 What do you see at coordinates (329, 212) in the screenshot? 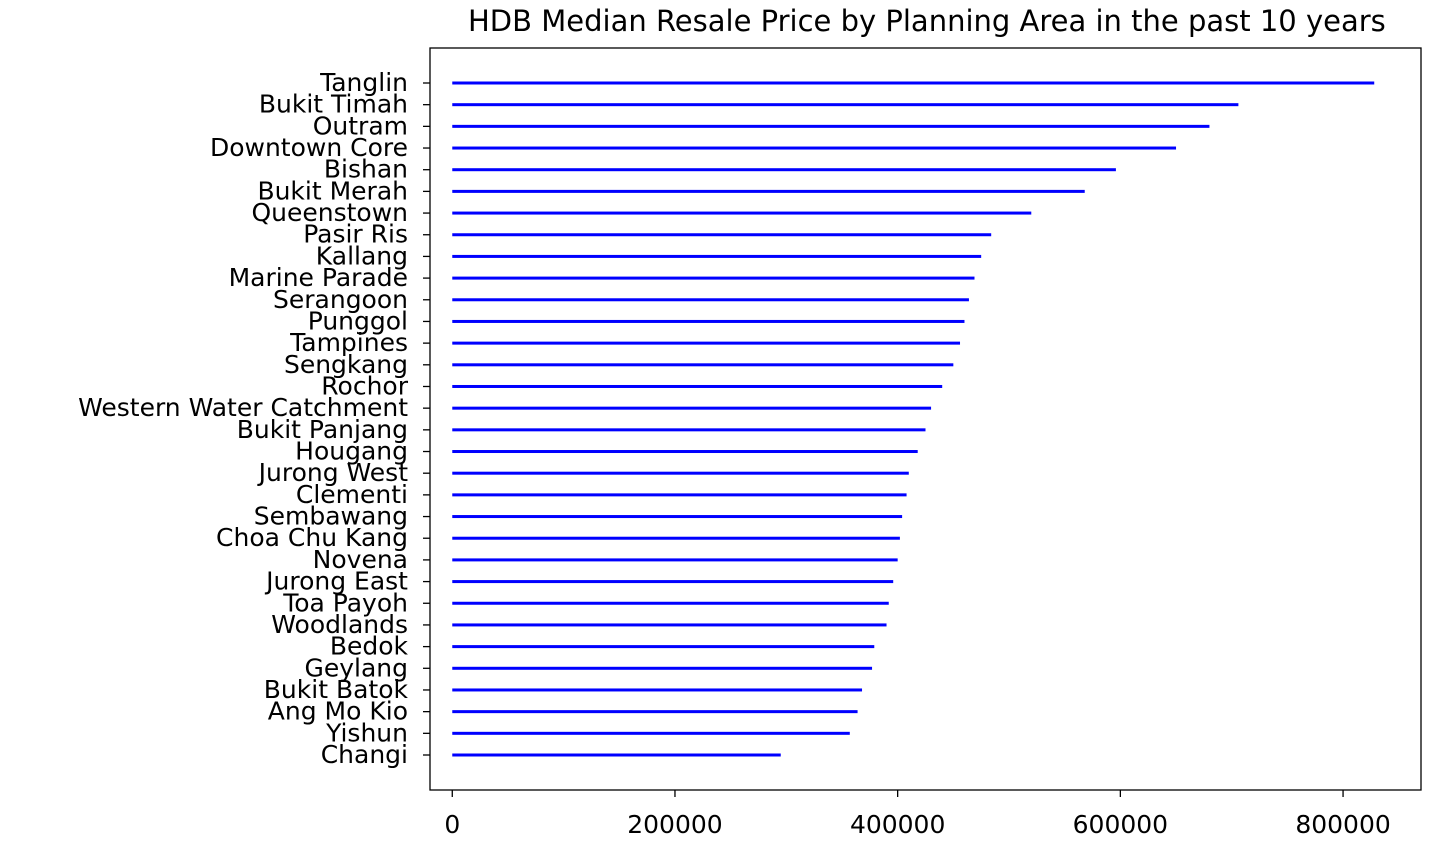
I see `y-tick-label: Queenstown` at bounding box center [329, 212].